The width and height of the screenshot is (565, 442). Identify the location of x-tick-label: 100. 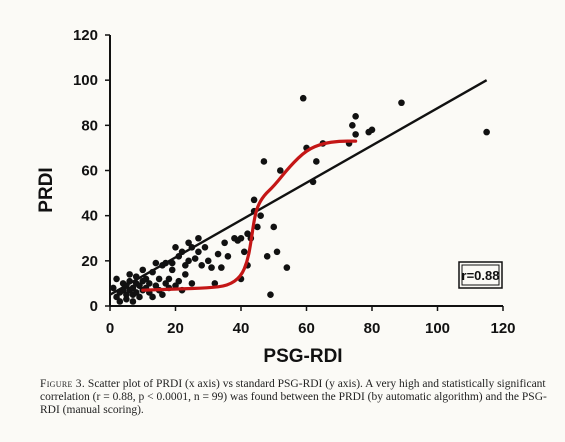
(437, 328).